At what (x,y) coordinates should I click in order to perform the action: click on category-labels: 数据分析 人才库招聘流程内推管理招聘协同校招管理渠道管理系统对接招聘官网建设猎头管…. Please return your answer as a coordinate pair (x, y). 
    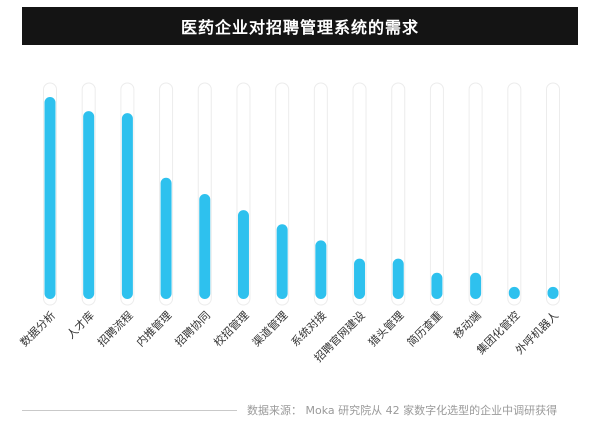
    Looking at the image, I should click on (289, 336).